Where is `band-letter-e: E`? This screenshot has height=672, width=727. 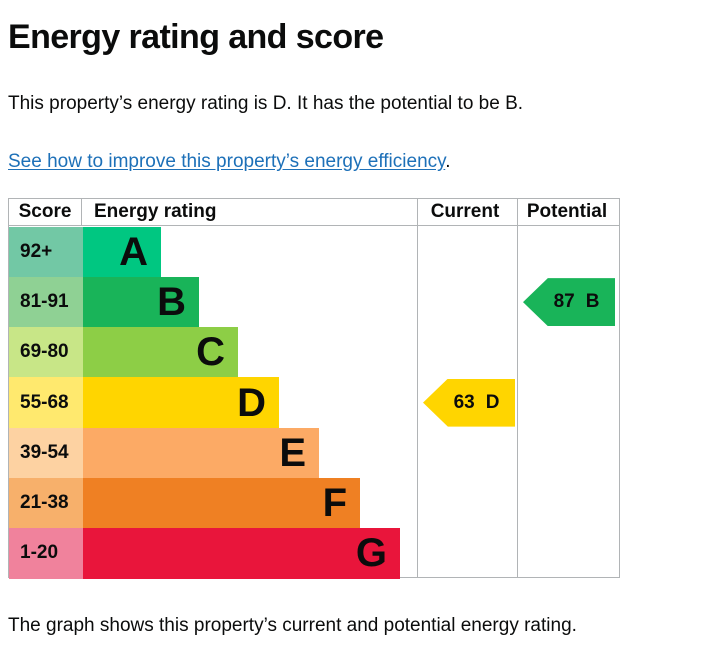 band-letter-e: E is located at coordinates (292, 452).